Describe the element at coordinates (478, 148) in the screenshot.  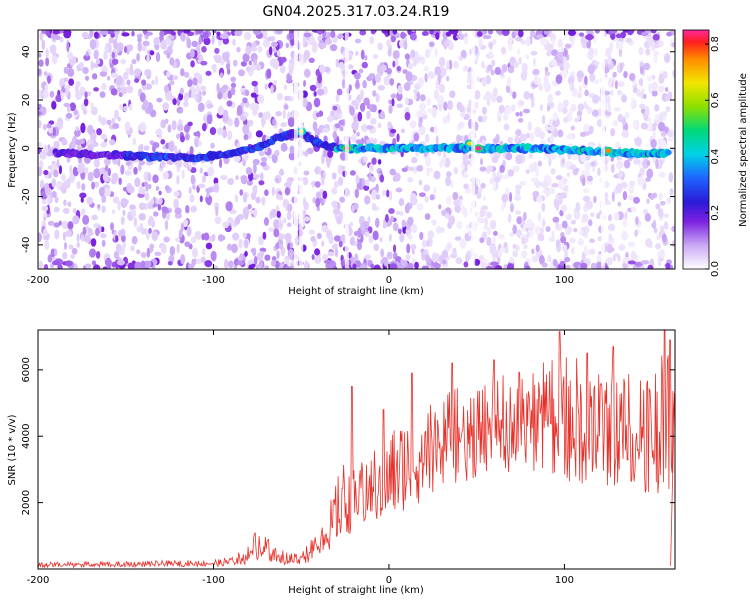
I see `spectrogram-peak` at that location.